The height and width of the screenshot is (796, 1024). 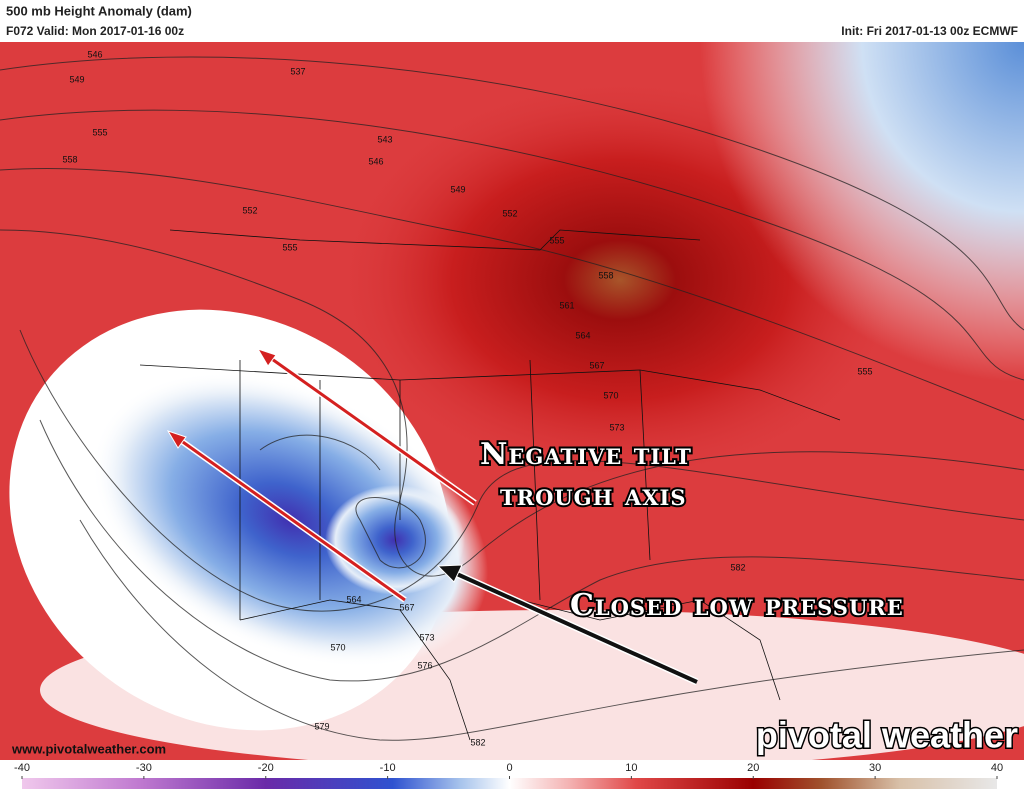 What do you see at coordinates (862, 212) in the screenshot?
I see `northeast-anomaly` at bounding box center [862, 212].